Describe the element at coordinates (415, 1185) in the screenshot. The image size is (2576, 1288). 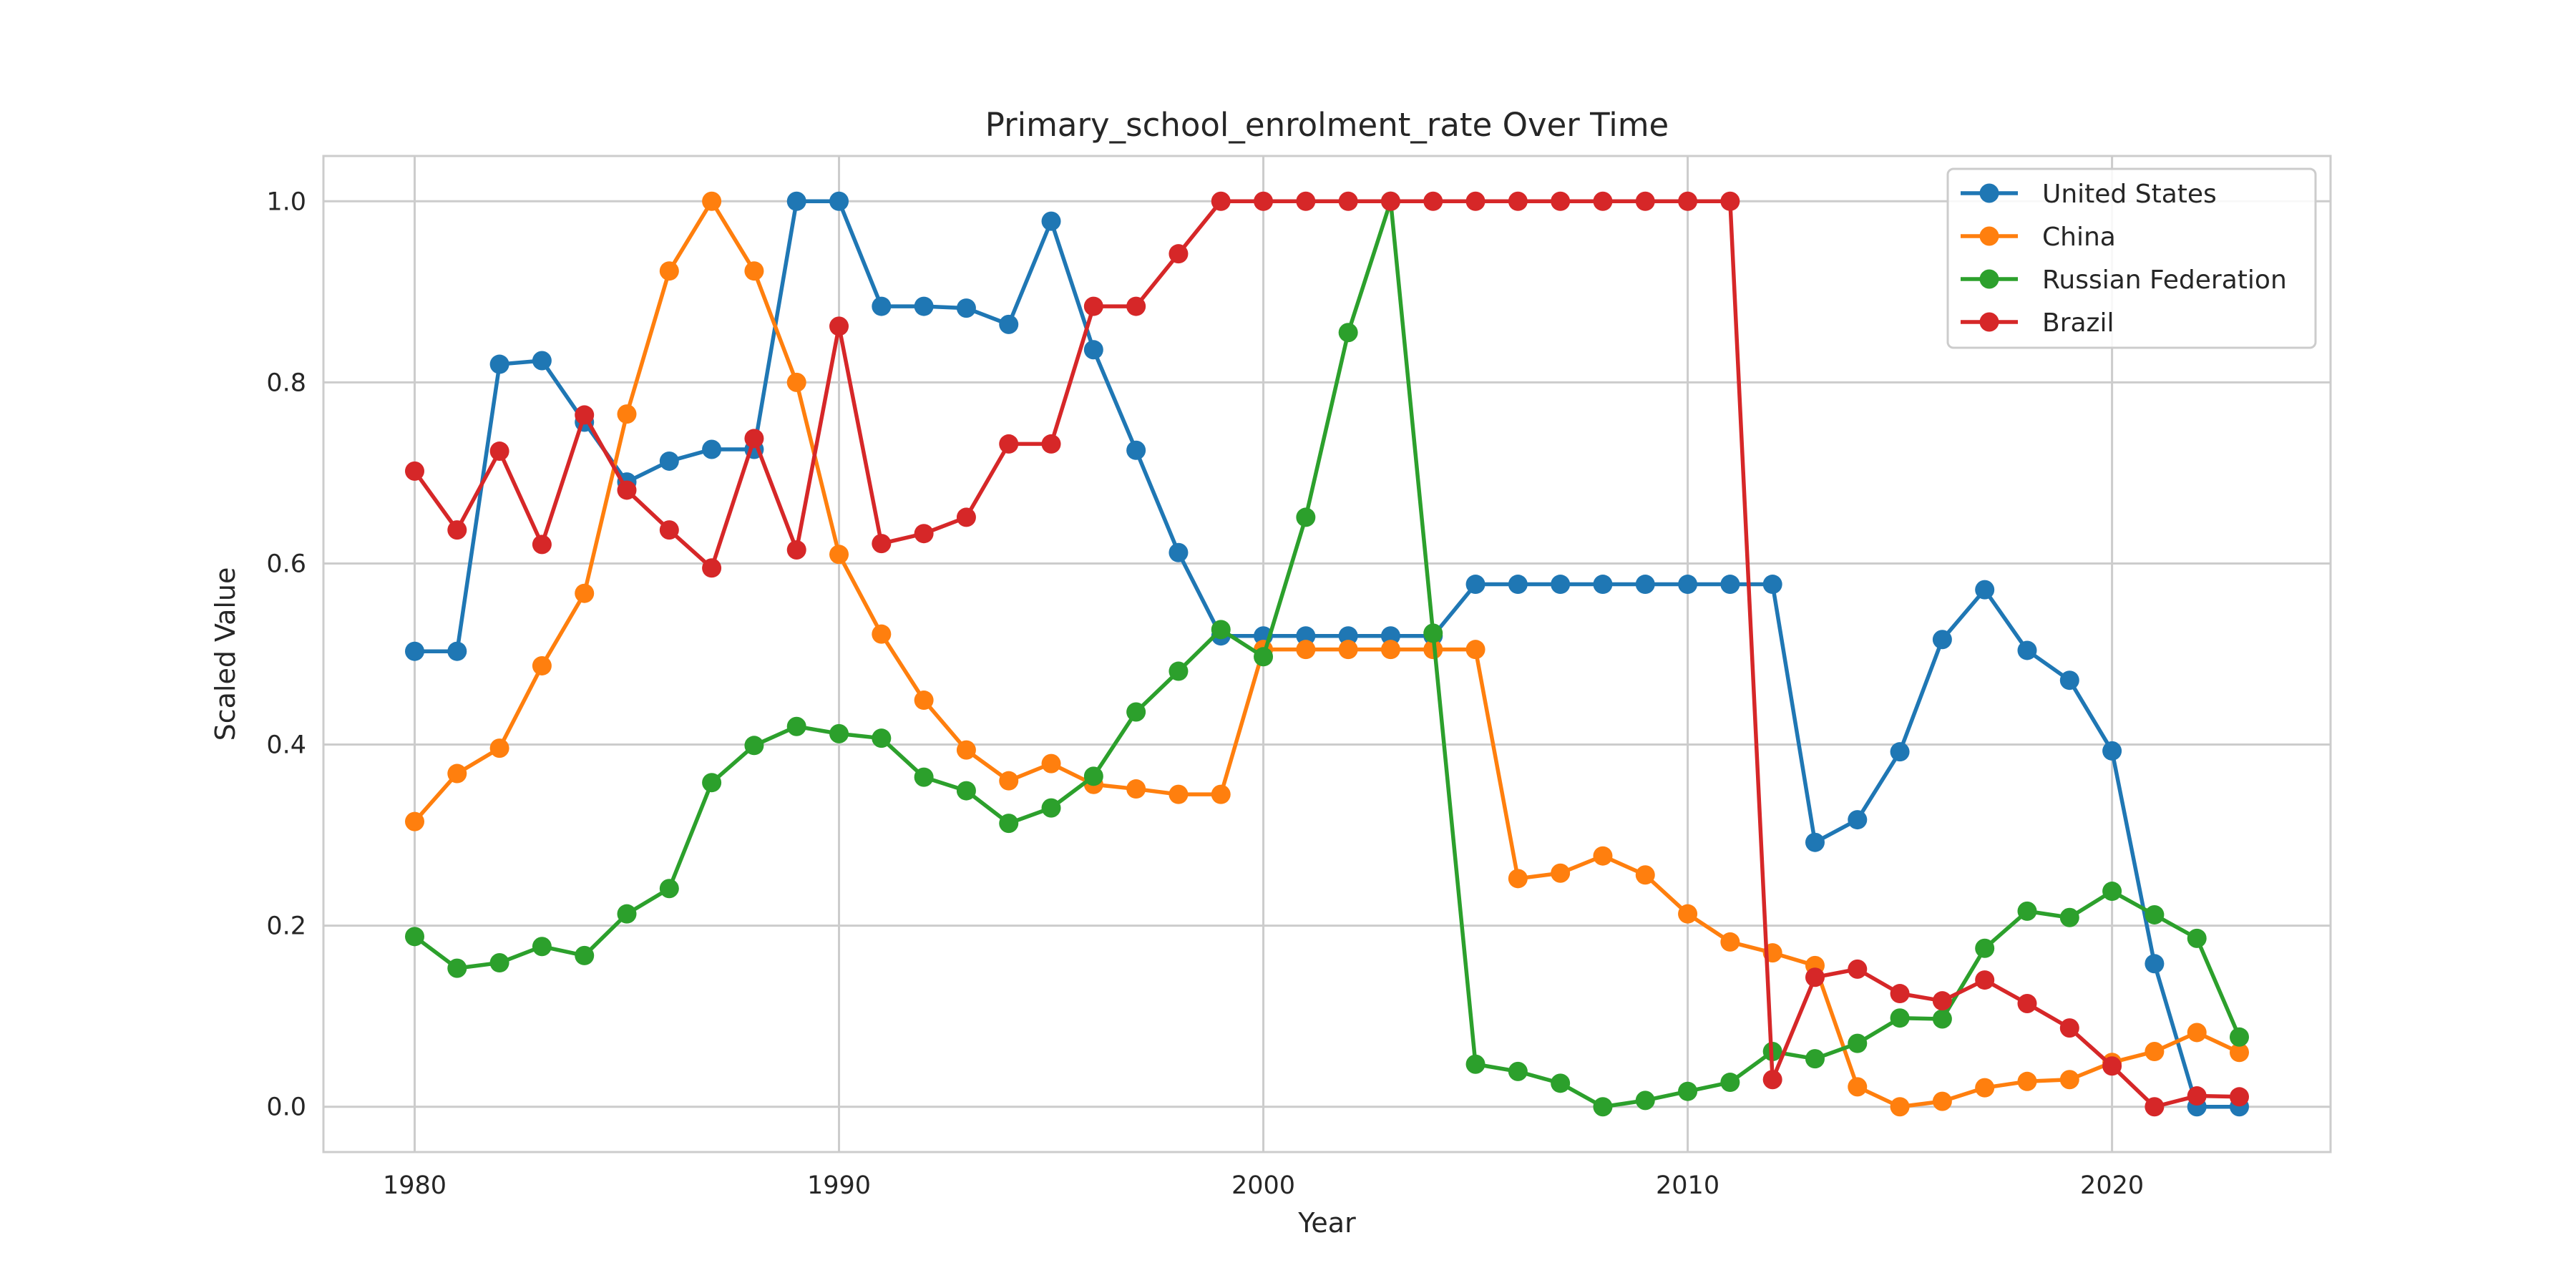
I see `x-tick-label: 1980` at that location.